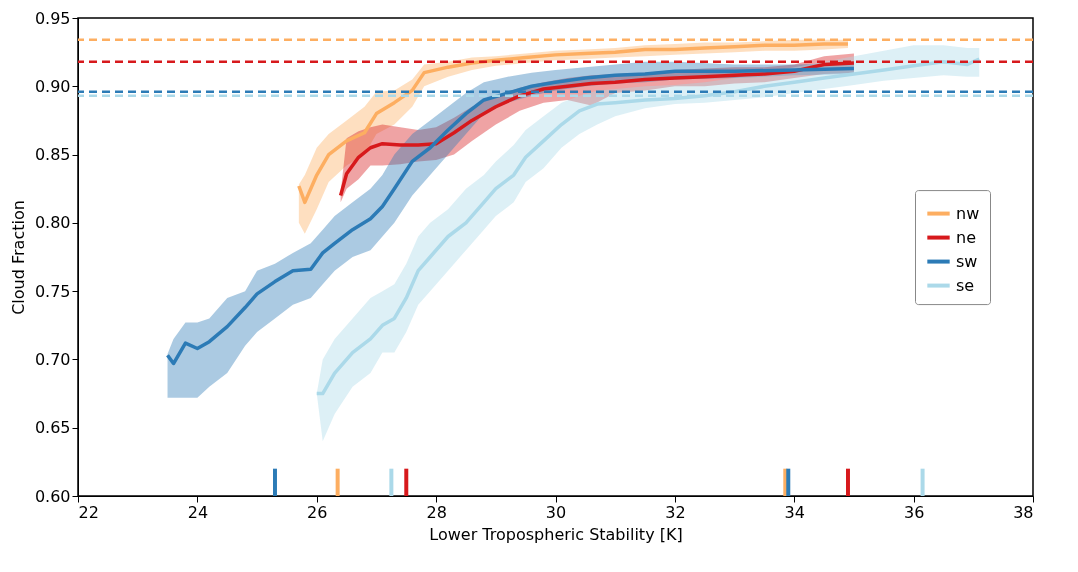 This screenshot has width=1078, height=572. I want to click on x-tick-label: 22, so click(88, 512).